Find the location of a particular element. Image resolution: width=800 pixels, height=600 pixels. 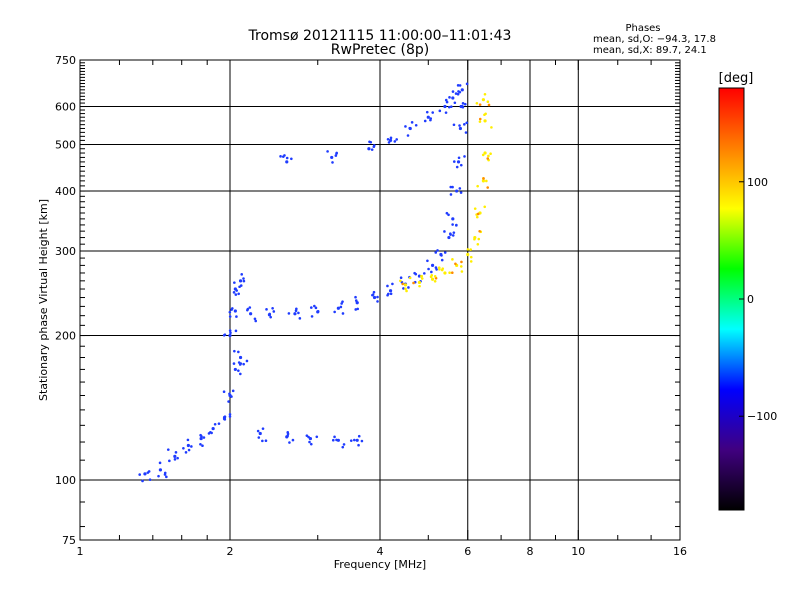

phases-line-x: mean, sd,X: 89.7, 24.1 is located at coordinates (650, 50).